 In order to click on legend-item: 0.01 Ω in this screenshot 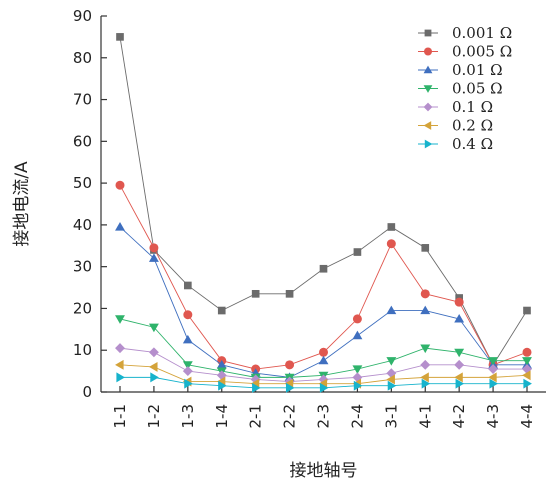, I will do `click(460, 70)`.